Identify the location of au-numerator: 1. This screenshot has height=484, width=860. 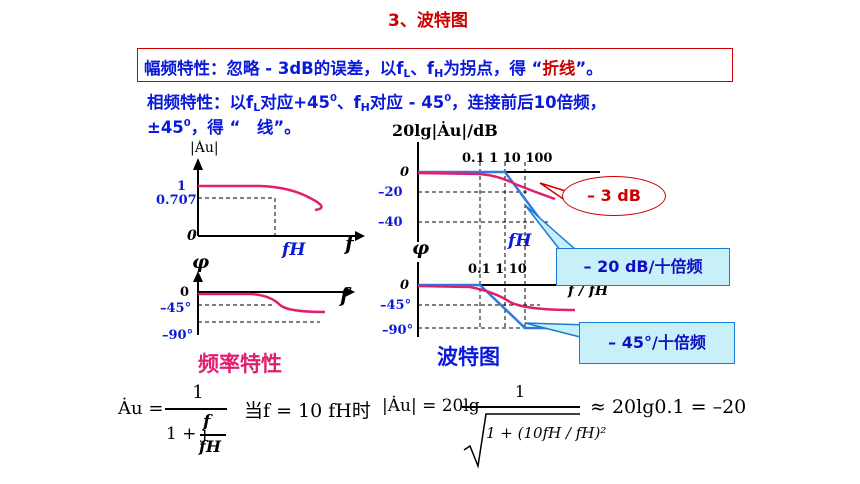
(198, 392).